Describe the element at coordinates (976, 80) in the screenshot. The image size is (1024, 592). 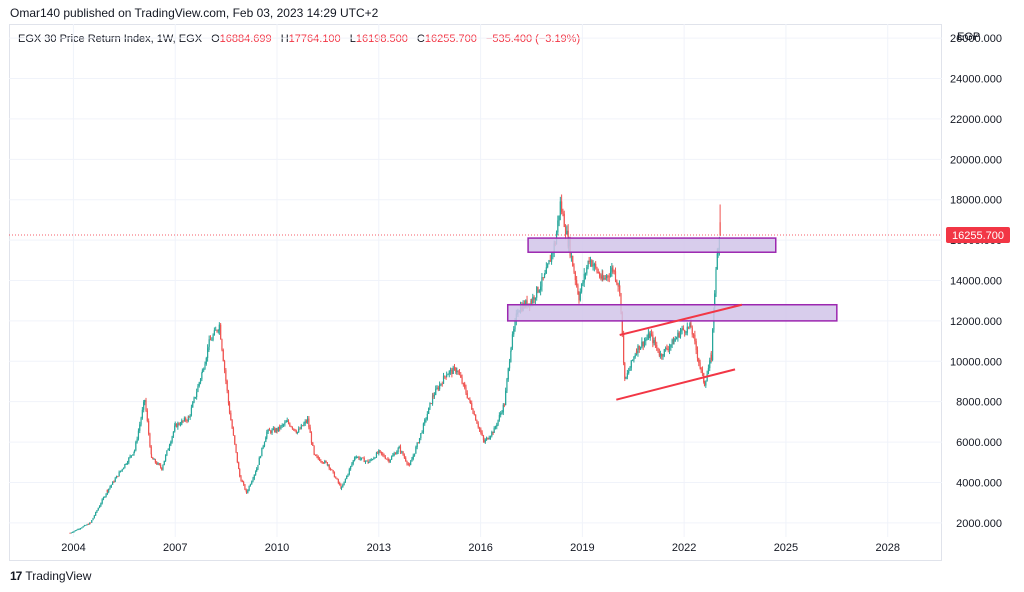
I see `y-tick-label: 24000.000` at that location.